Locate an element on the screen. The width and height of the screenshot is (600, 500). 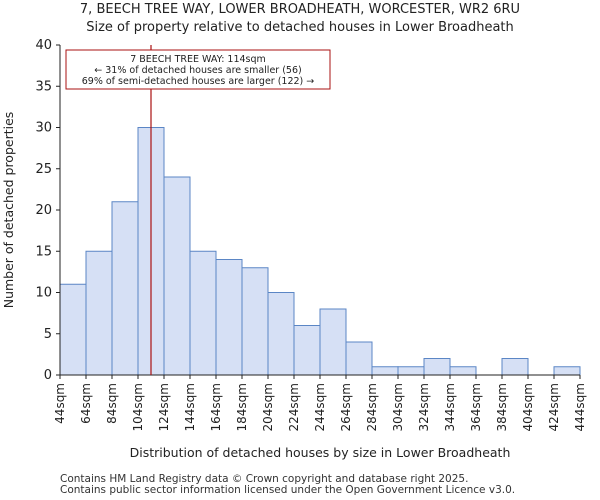
y-tick-label: 40 is located at coordinates (43, 45).